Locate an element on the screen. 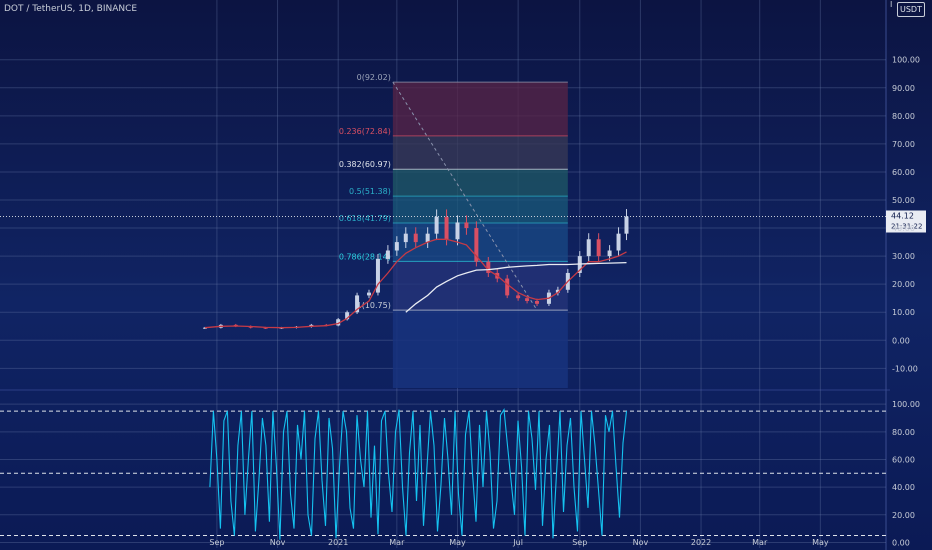 This screenshot has height=550, width=932. currency-badge: USDT is located at coordinates (911, 9).